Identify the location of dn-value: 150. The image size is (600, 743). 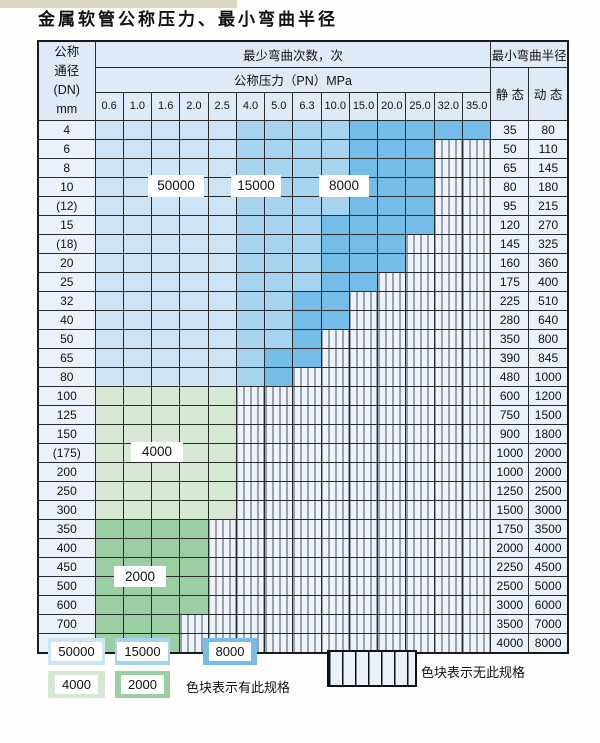
(66, 433).